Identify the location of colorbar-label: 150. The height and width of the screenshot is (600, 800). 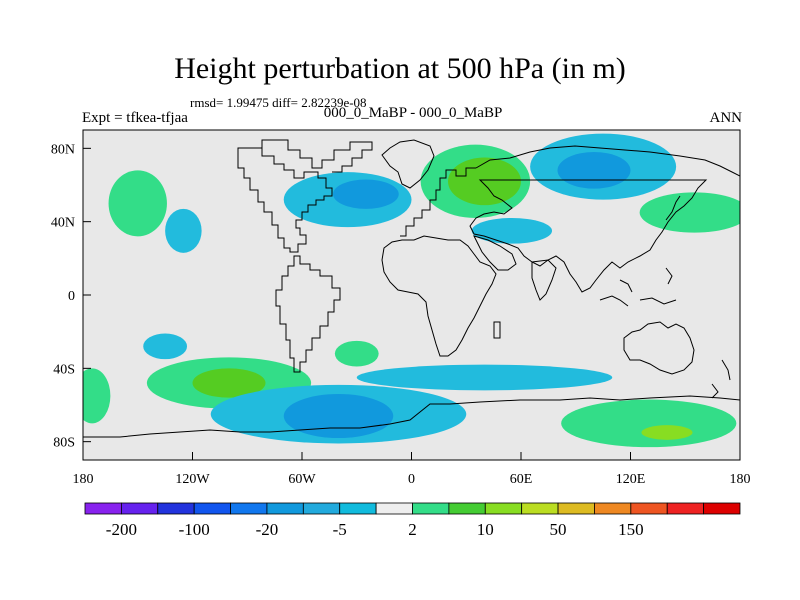
(631, 529).